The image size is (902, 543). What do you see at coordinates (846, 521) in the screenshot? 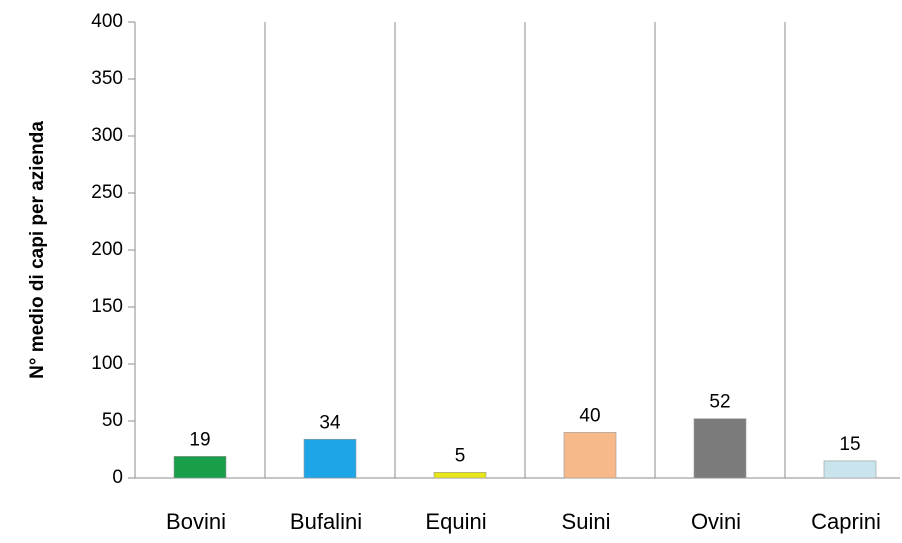
I see `x-tick-label: Caprini` at bounding box center [846, 521].